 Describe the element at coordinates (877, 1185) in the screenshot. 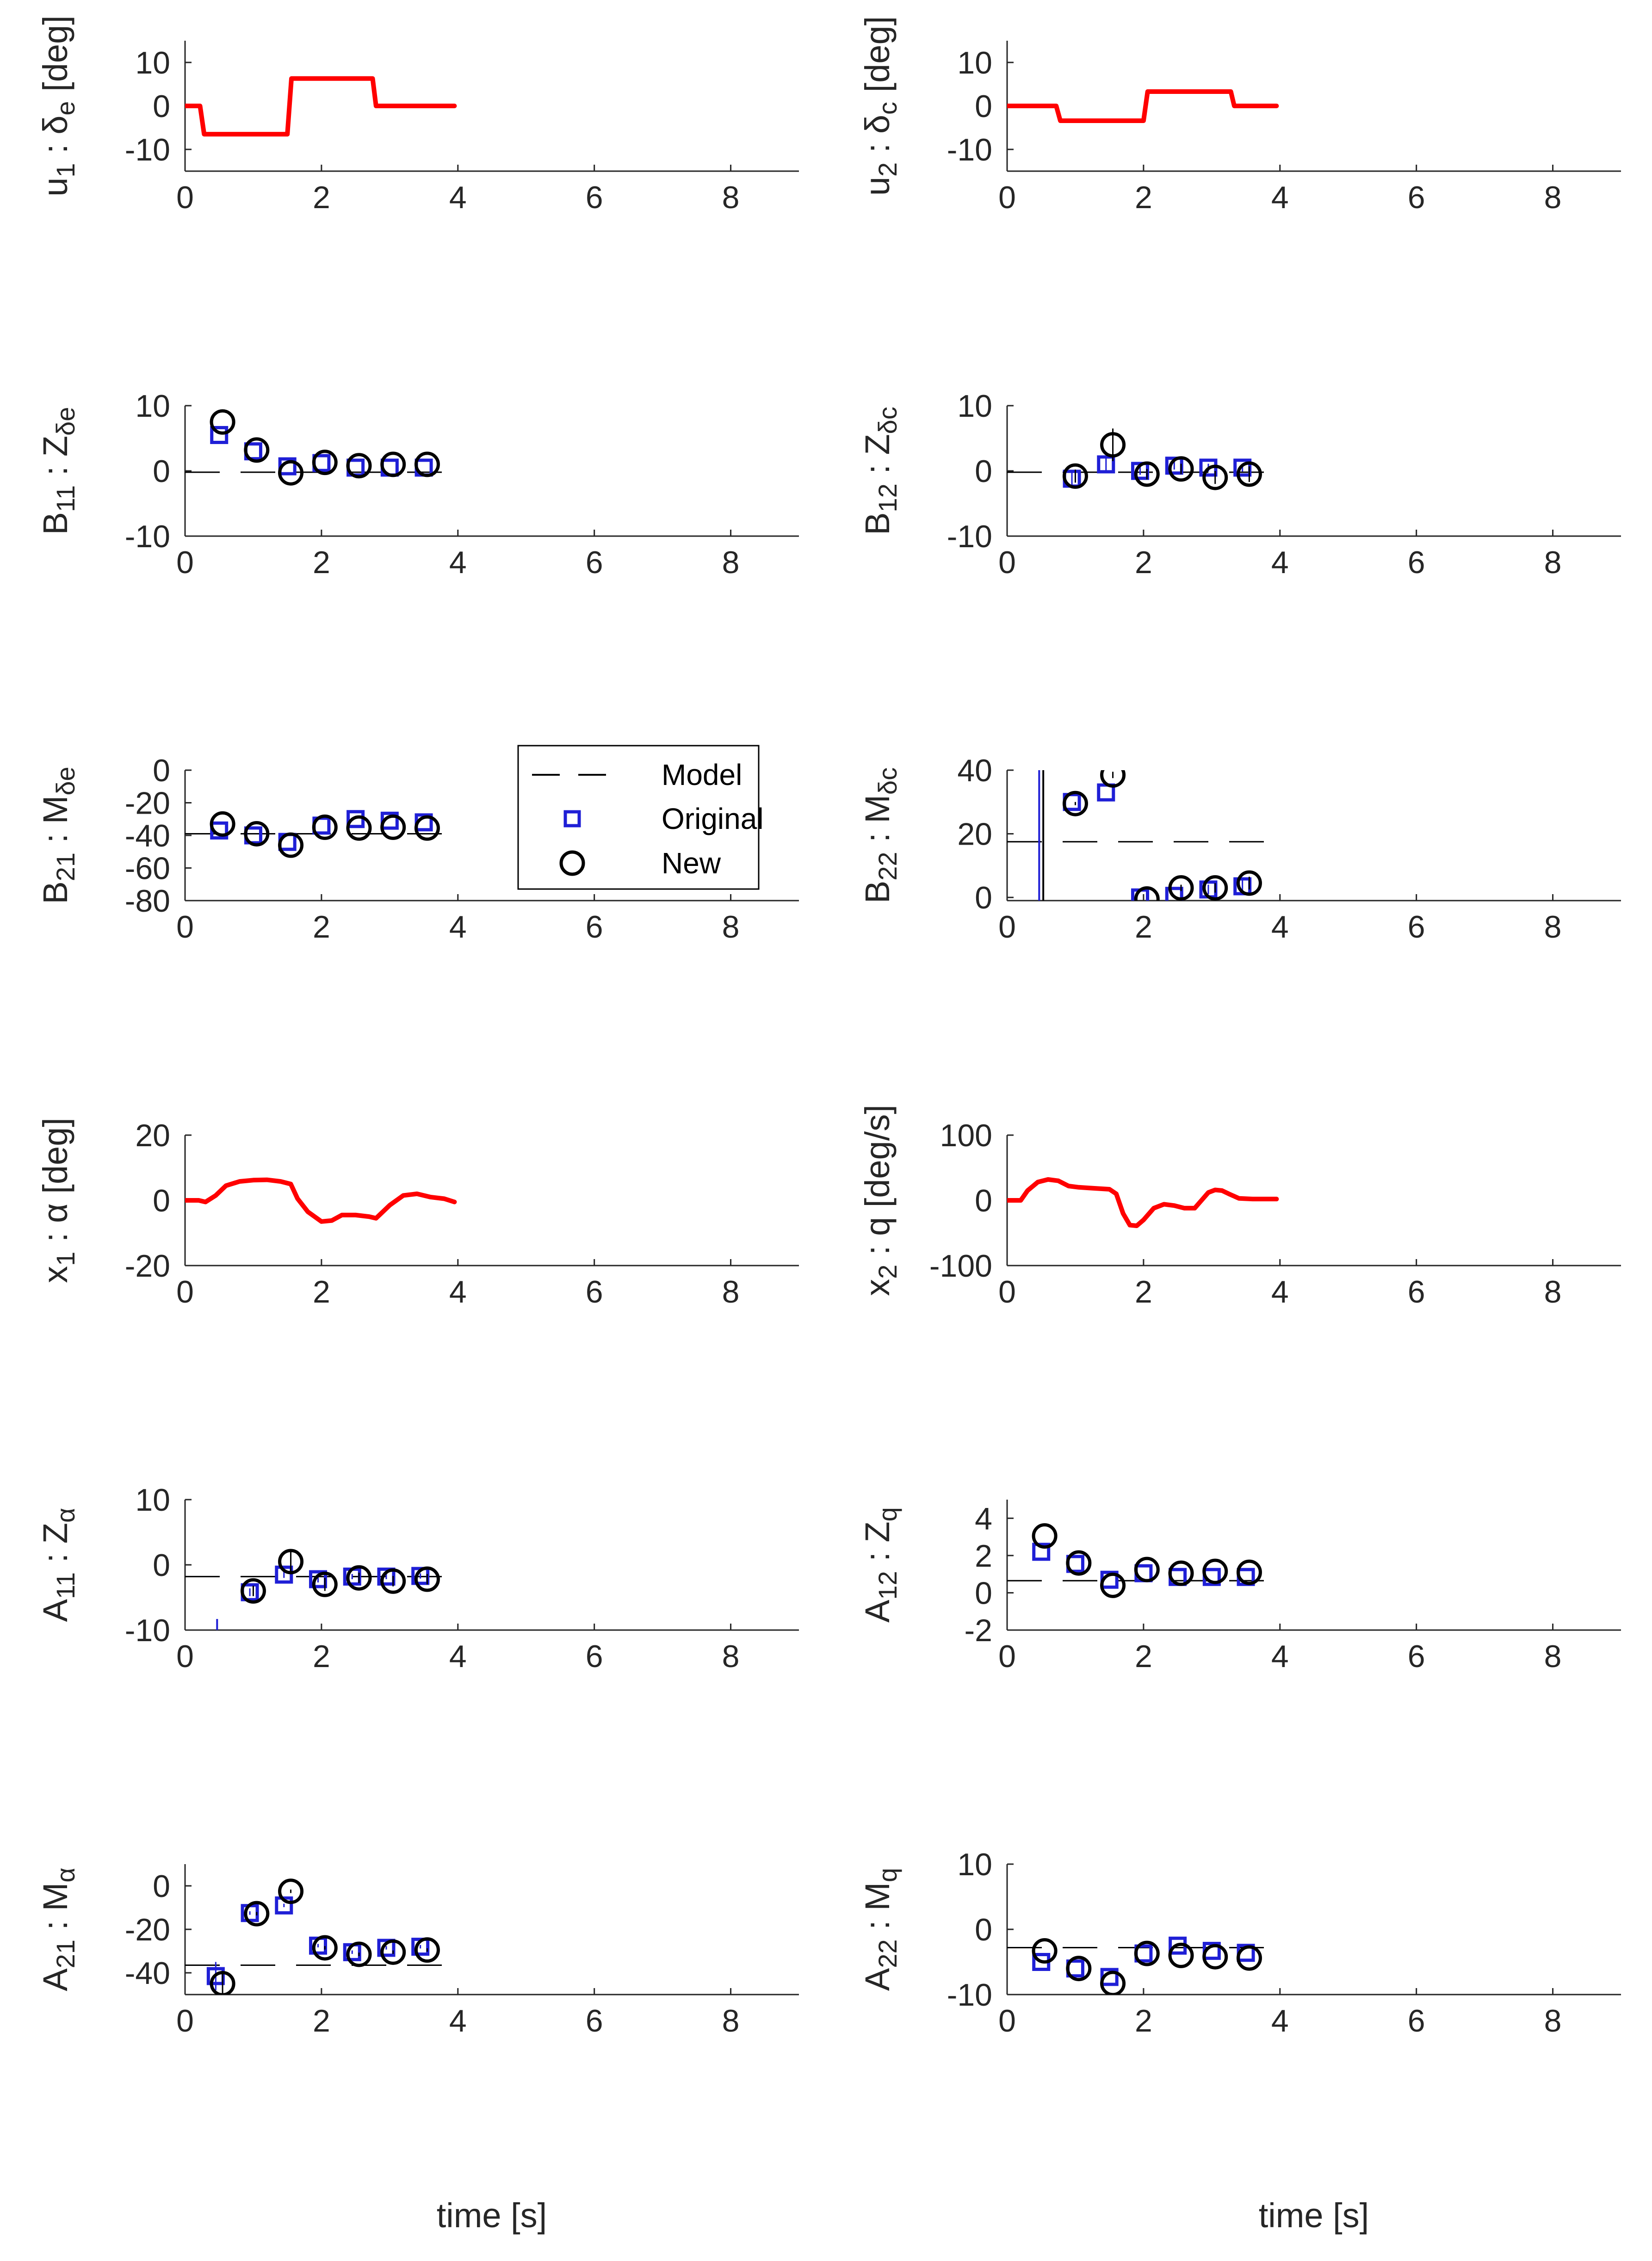

I see `y-axis-label-part: : q [deg/s]` at that location.